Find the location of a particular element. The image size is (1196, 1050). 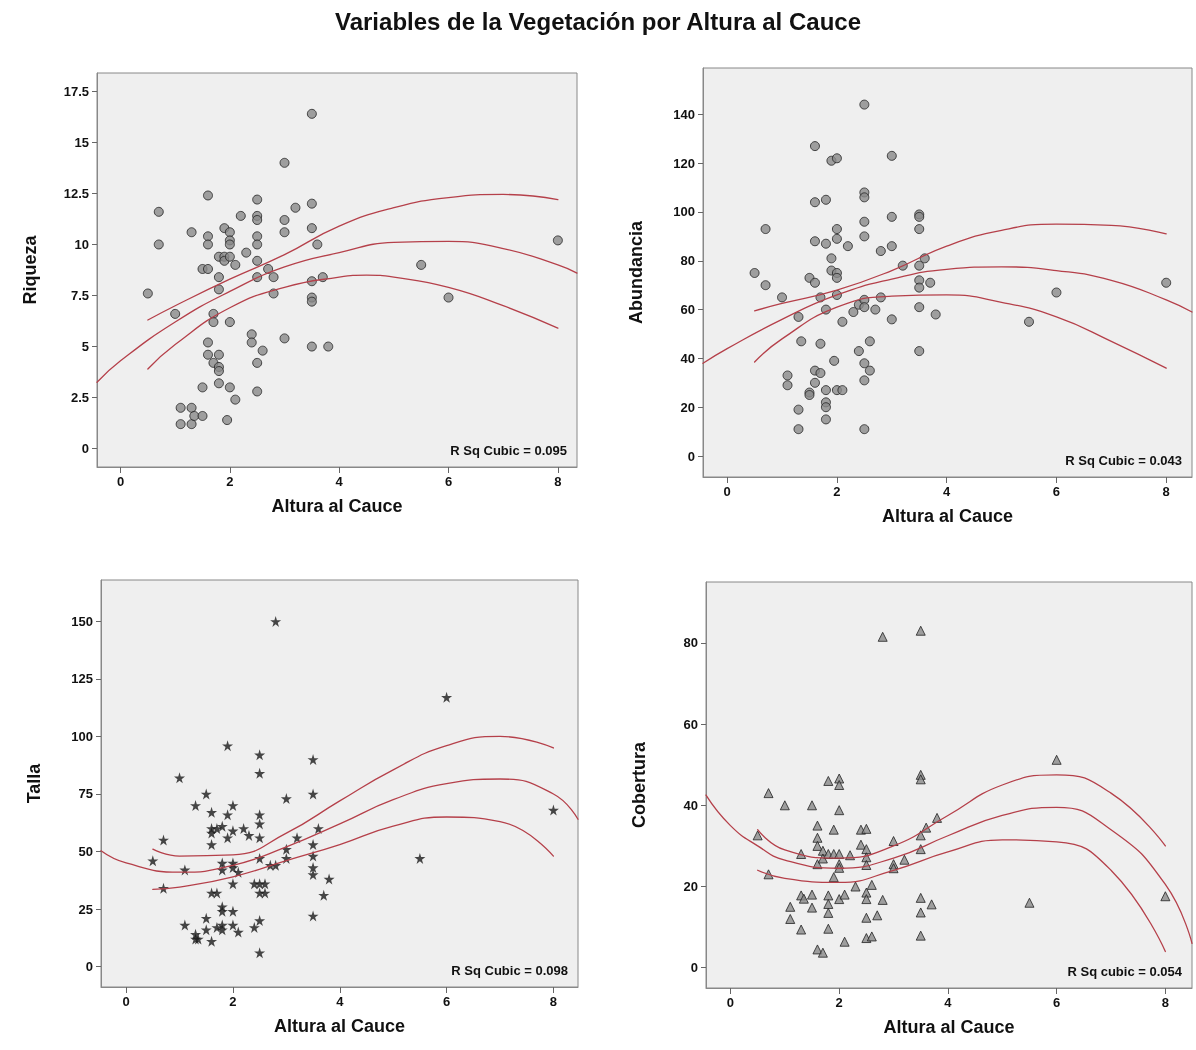

chart-title: Variables de la Vegetación por Altura al Cauce is located at coordinates (598, 22).